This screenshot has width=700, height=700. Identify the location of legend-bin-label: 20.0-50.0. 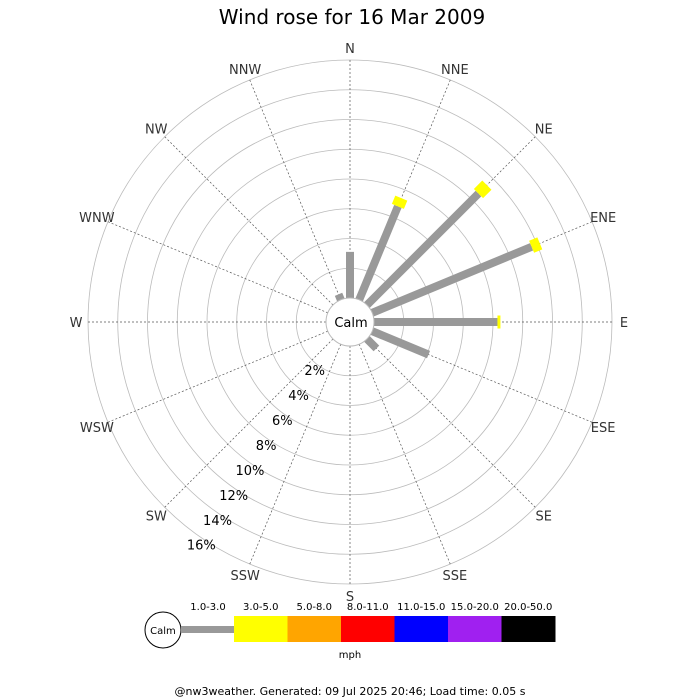
(528, 607).